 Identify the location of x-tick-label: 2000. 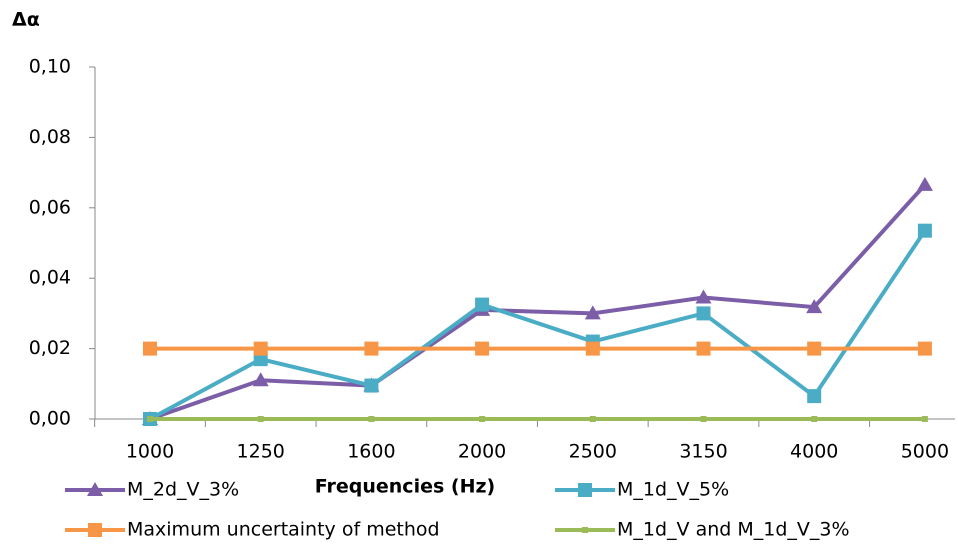
(482, 452).